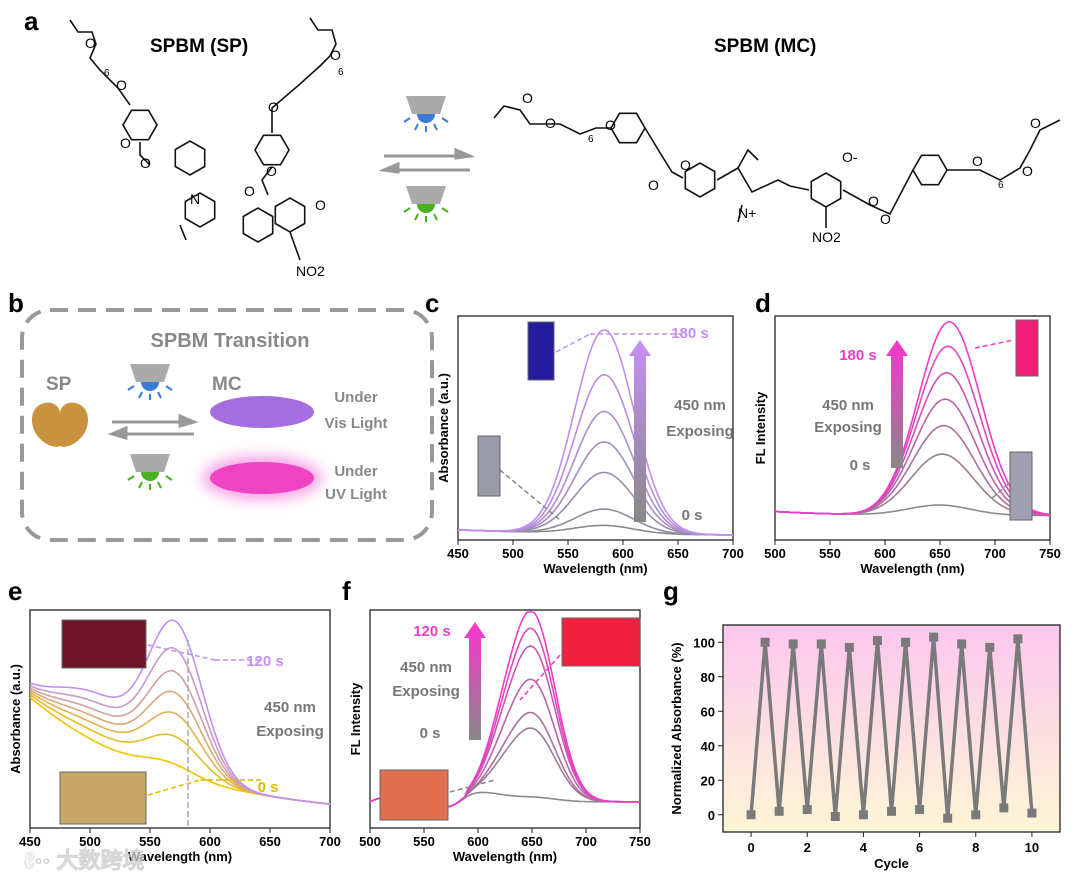  What do you see at coordinates (153, 426) in the screenshot?
I see `switch-arrows-icon` at bounding box center [153, 426].